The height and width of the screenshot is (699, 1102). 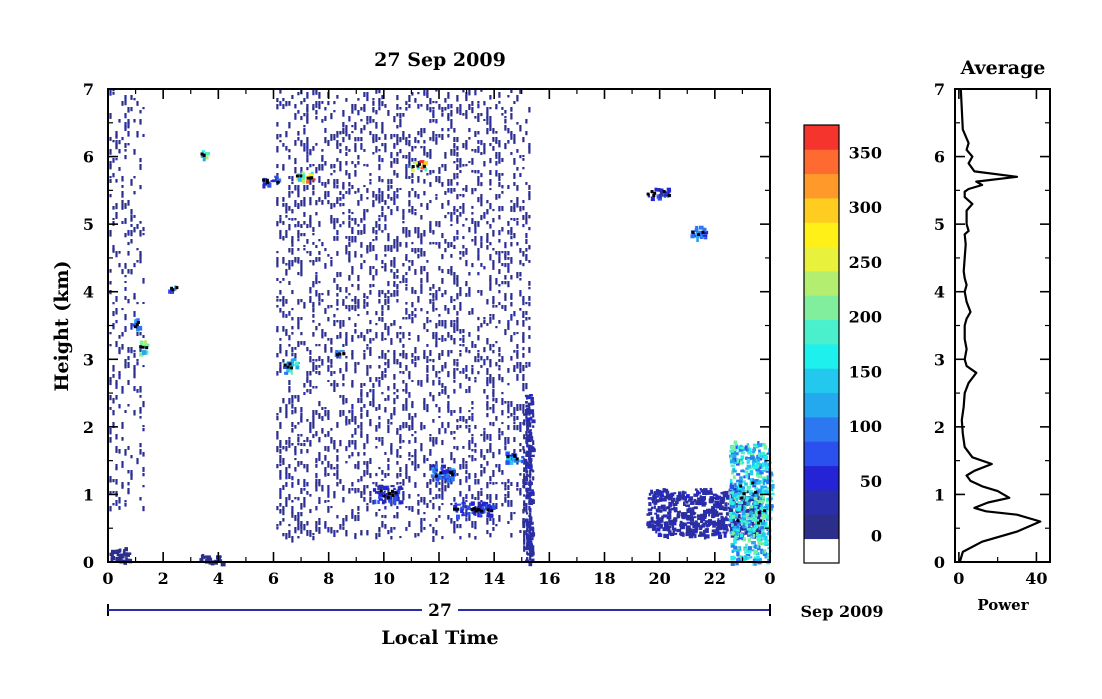 I want to click on colorbar-tick-label-7: 350, so click(x=865, y=152).